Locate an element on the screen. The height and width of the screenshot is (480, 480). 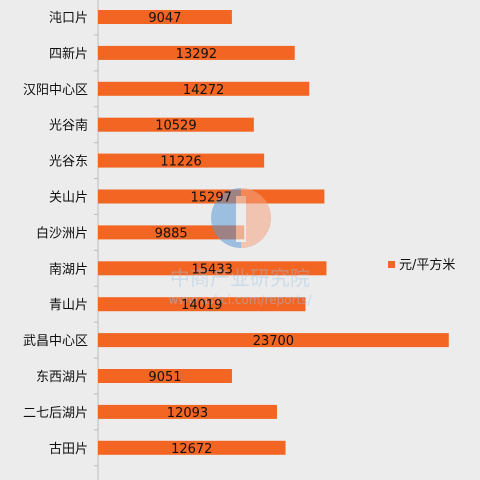
category-label: 关山片 is located at coordinates (68, 198).